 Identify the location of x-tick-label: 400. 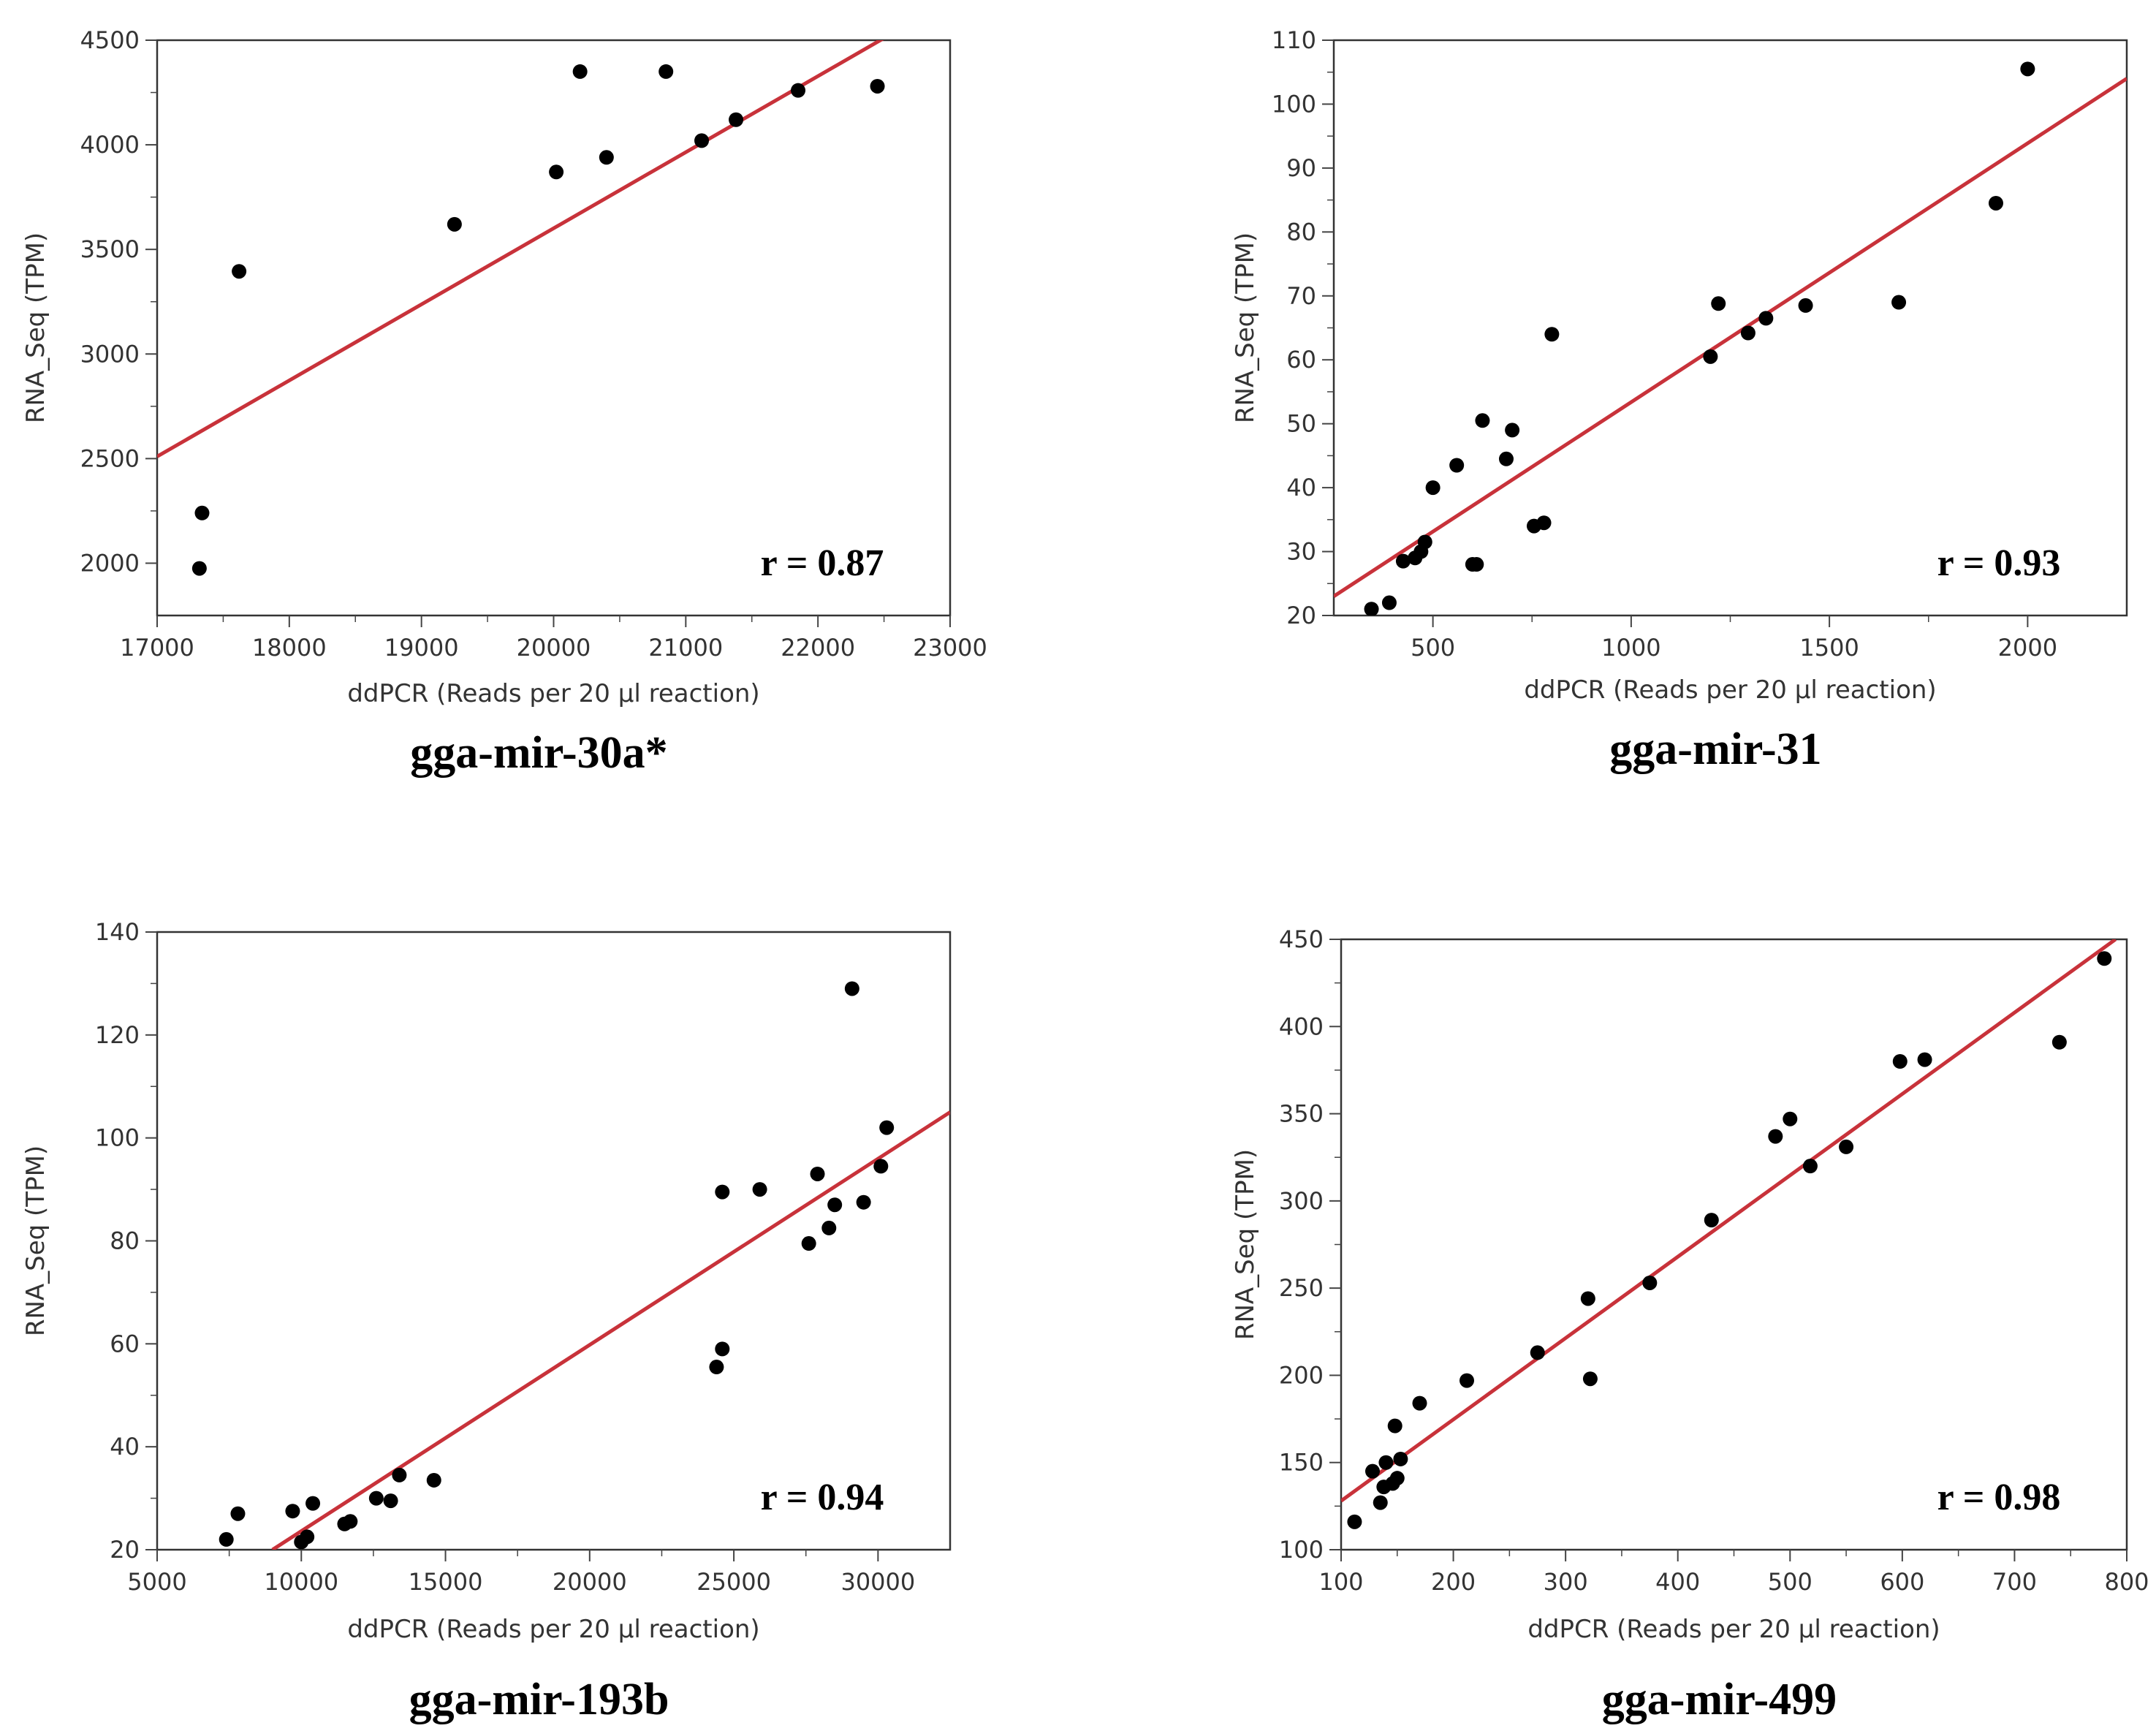
(1677, 1582).